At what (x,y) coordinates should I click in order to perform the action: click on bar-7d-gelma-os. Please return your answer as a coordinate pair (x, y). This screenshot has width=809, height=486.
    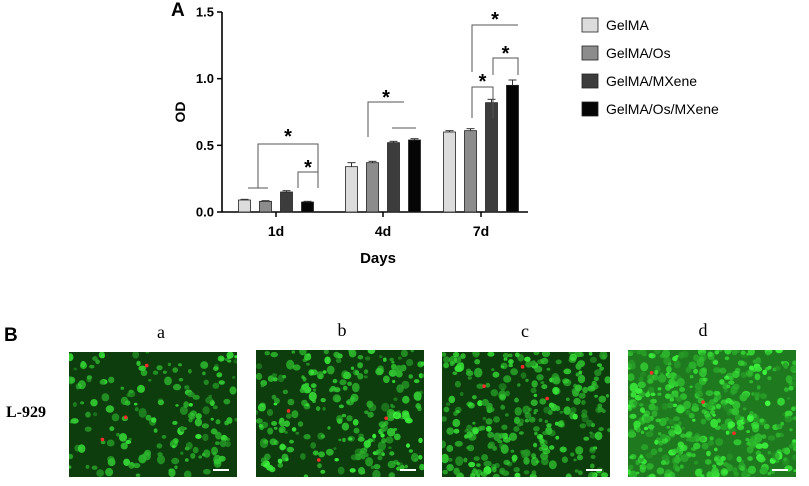
    Looking at the image, I should click on (470, 171).